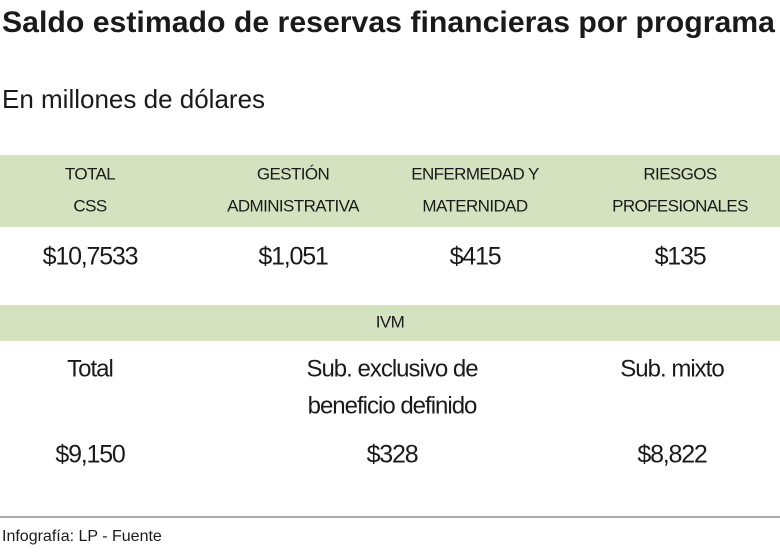  I want to click on column-header: TOTAL, so click(90, 173).